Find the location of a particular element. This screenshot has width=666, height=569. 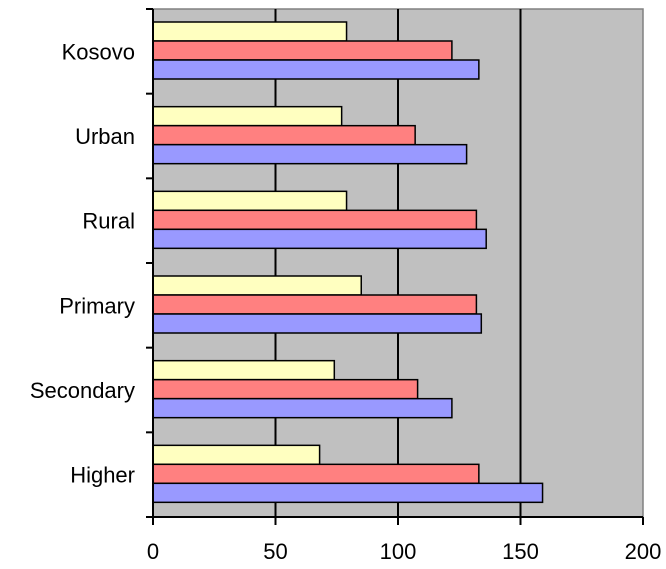

x-tick-label-0: 0 is located at coordinates (153, 551).